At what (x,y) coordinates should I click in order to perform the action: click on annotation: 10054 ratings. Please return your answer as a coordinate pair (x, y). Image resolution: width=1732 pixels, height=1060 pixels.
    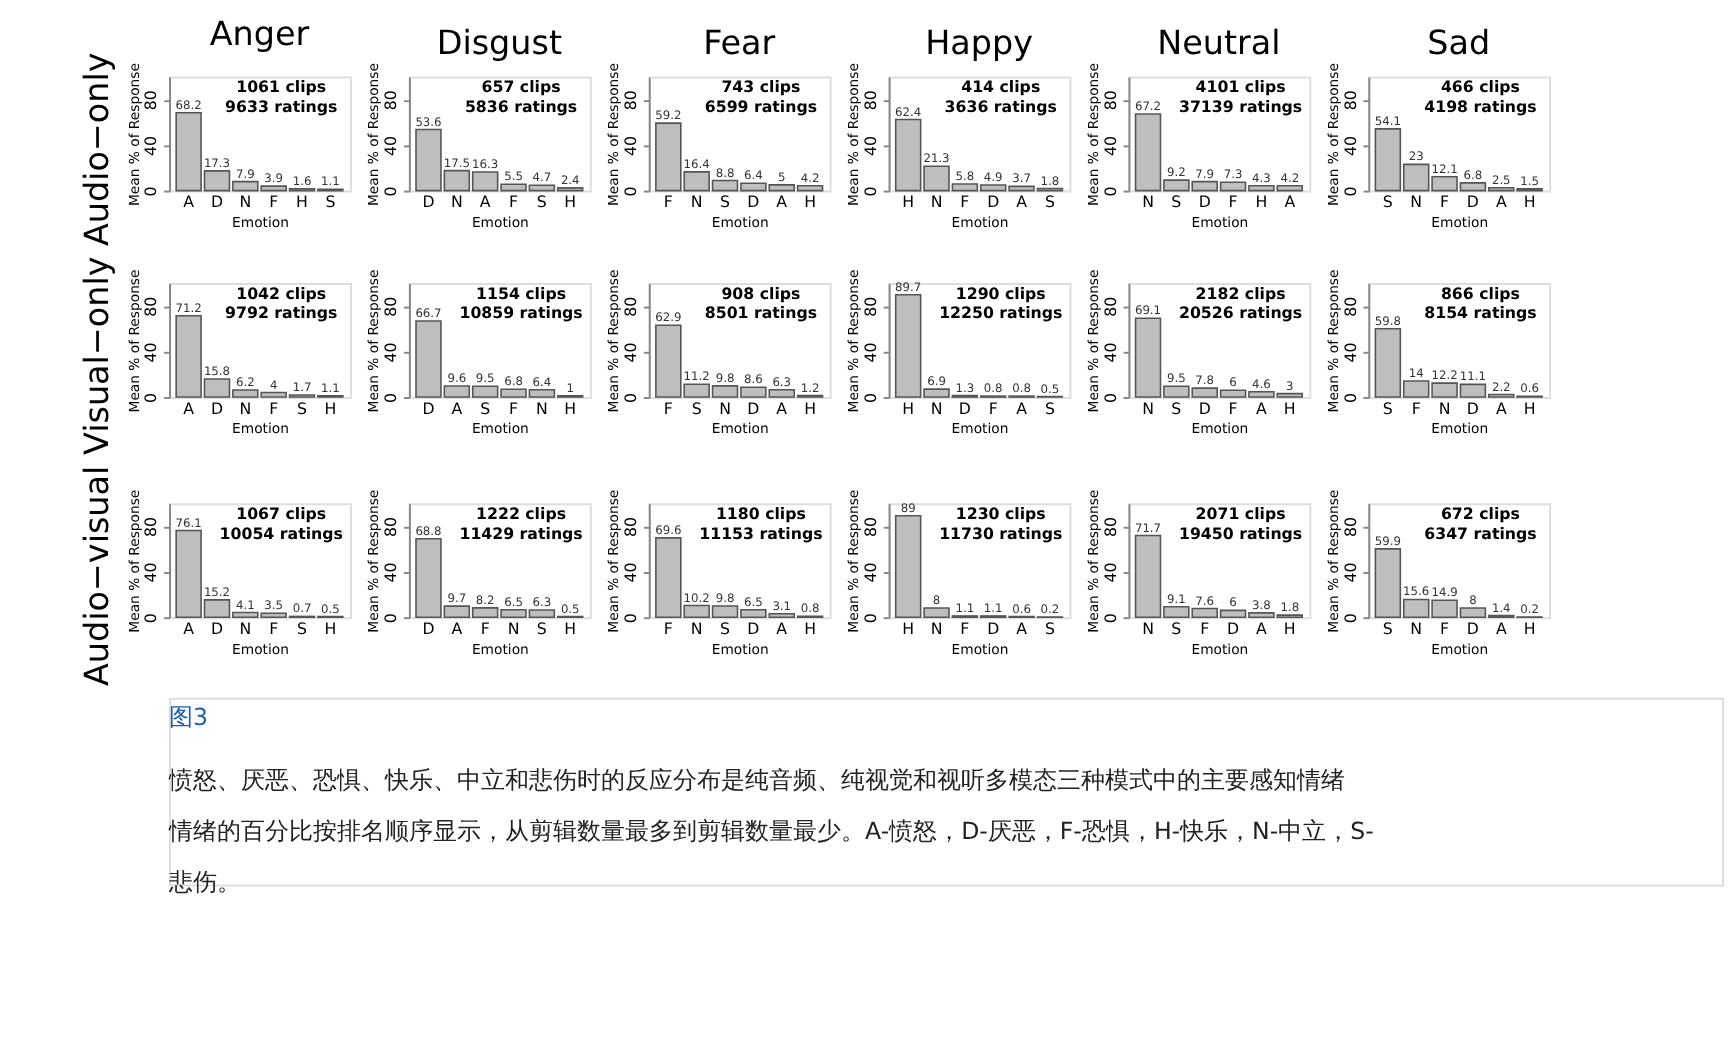
    Looking at the image, I should click on (281, 533).